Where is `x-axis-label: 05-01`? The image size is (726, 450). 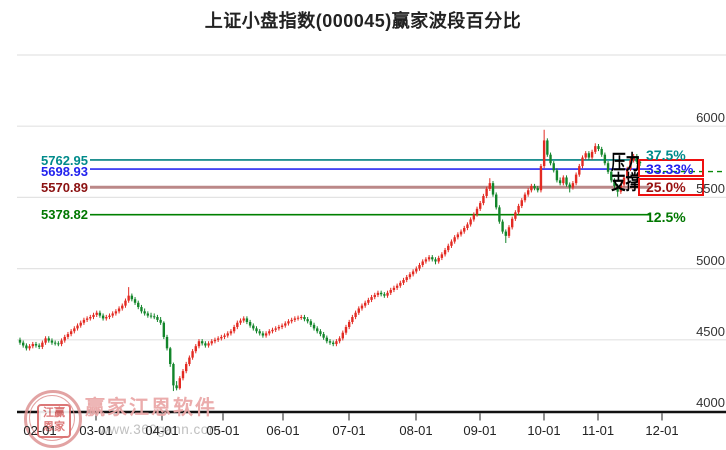
x-axis-label: 05-01 is located at coordinates (223, 430).